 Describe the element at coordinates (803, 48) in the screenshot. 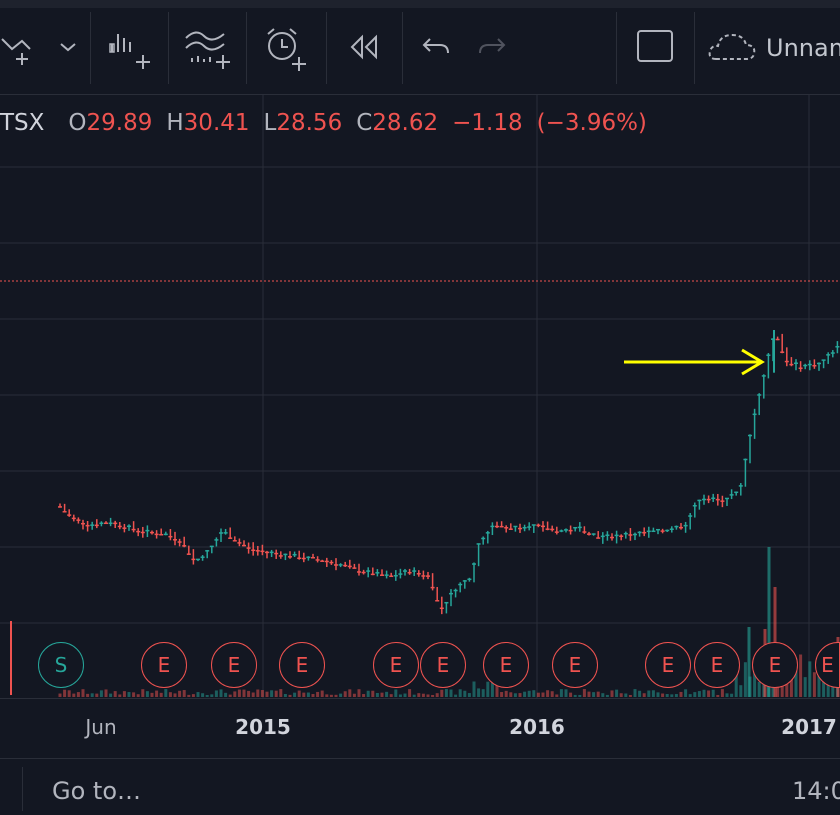

I see `layout-name: Unnam` at that location.